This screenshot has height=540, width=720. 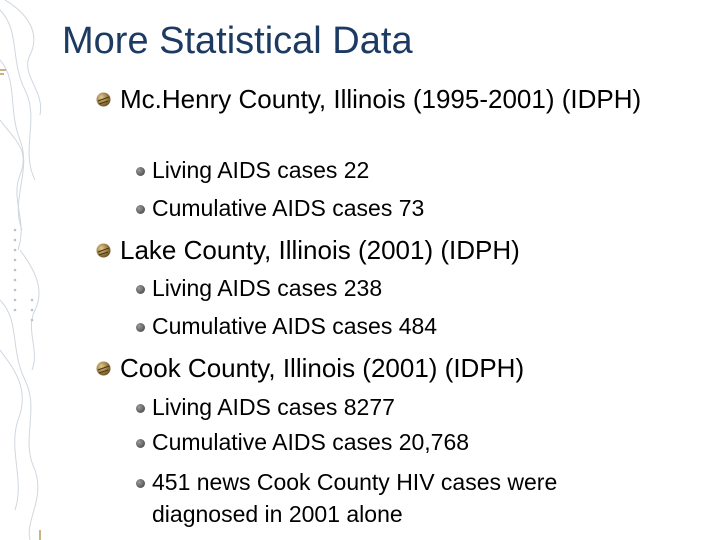 I want to click on list-item: Cumulative AIDS cases 20,768, so click(x=404, y=442).